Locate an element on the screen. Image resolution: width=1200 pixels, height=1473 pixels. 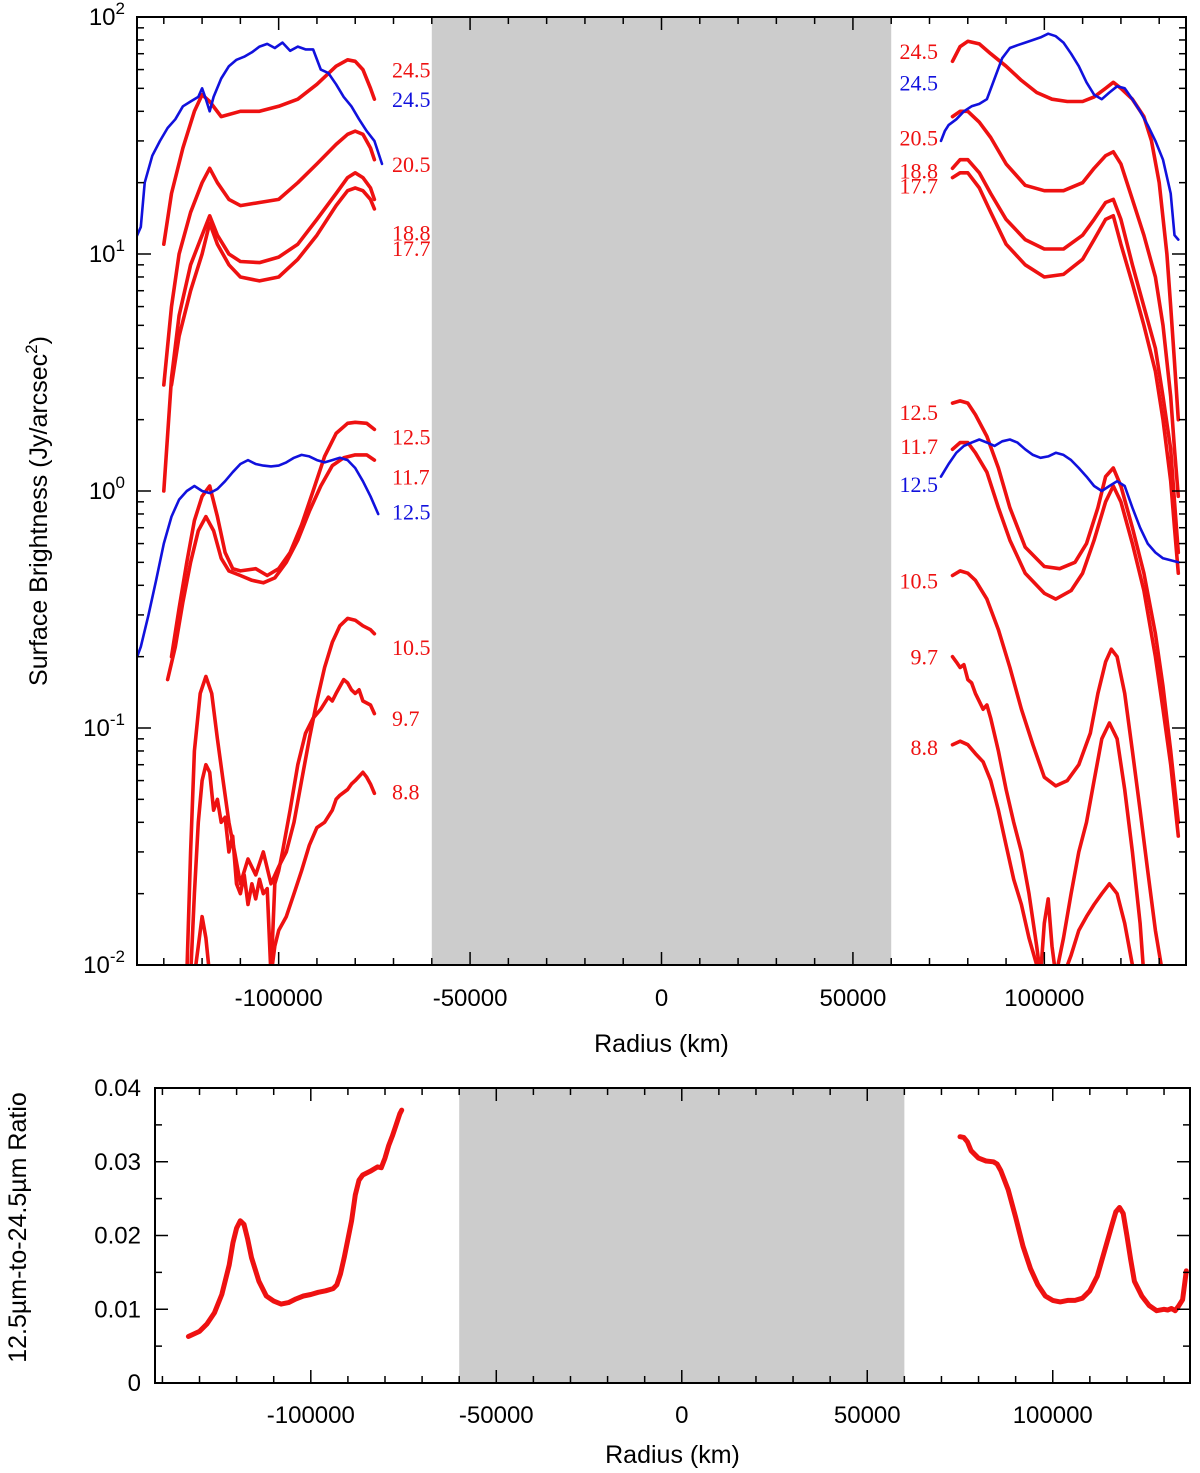
masked-region-shade is located at coordinates (682, 1235).